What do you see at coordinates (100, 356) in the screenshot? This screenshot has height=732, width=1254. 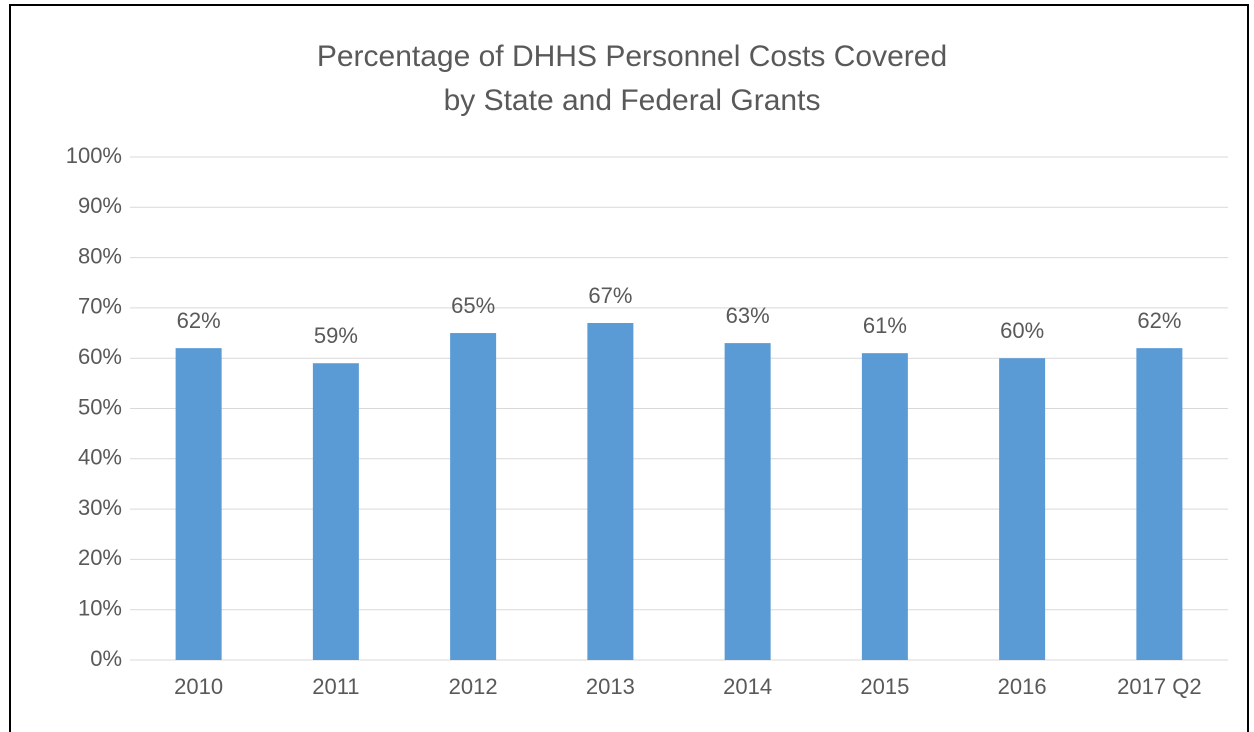 I see `y-tick-label: 60%` at bounding box center [100, 356].